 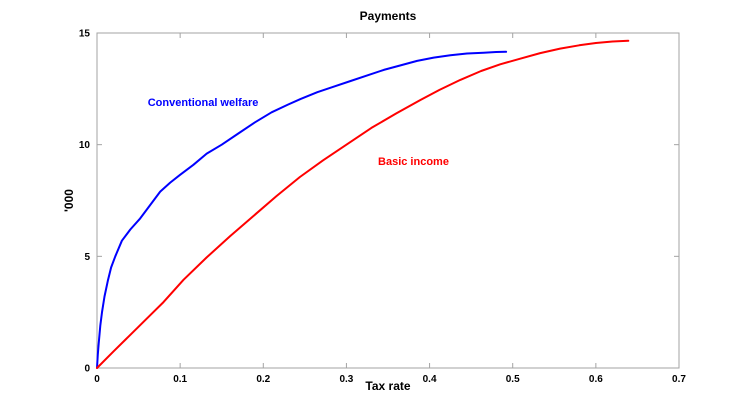 What do you see at coordinates (388, 16) in the screenshot?
I see `chart-title: Payments` at bounding box center [388, 16].